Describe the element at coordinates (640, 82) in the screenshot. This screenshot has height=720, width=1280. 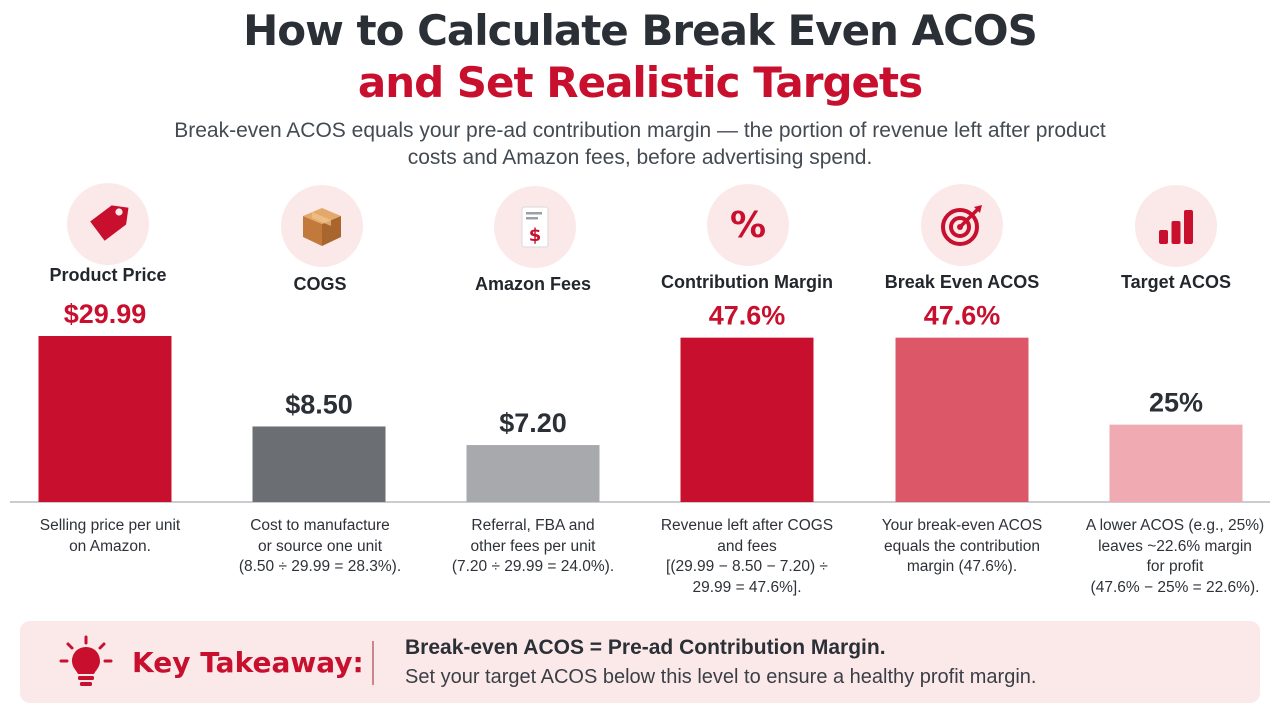
I see `page-title-highlight: and Set Realistic Targets` at that location.